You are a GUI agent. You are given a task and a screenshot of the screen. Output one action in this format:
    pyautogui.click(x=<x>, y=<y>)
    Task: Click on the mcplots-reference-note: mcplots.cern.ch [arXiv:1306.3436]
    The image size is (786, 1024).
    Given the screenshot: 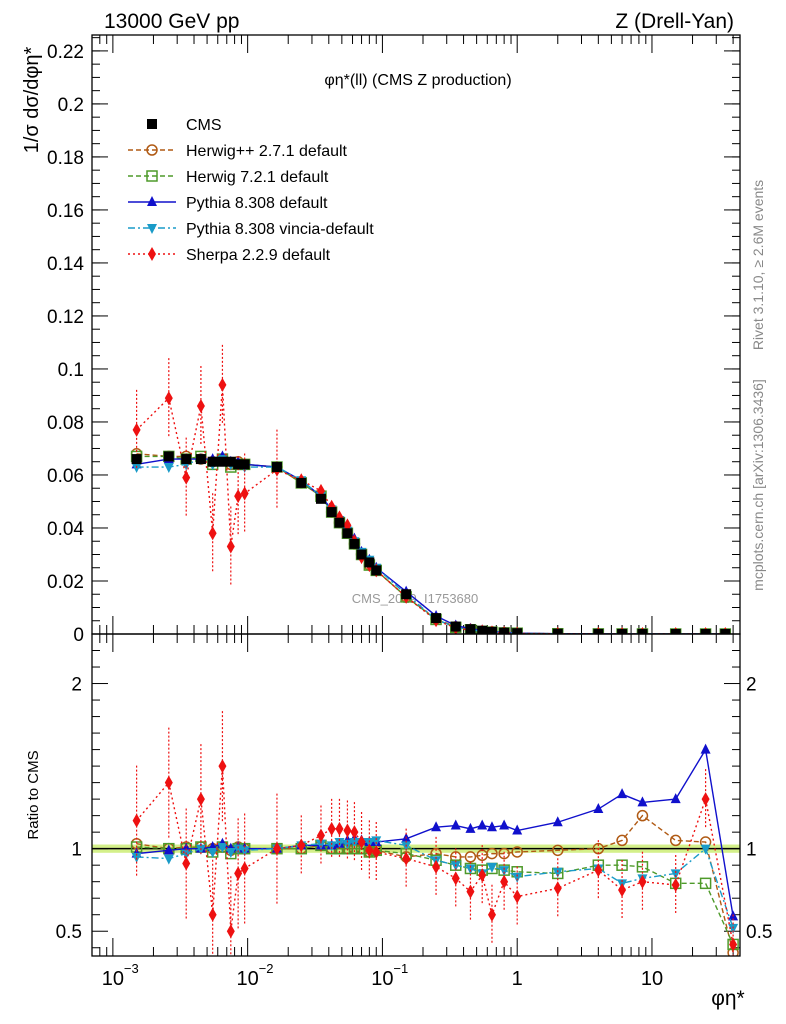 What is the action you would take?
    pyautogui.click(x=758, y=485)
    